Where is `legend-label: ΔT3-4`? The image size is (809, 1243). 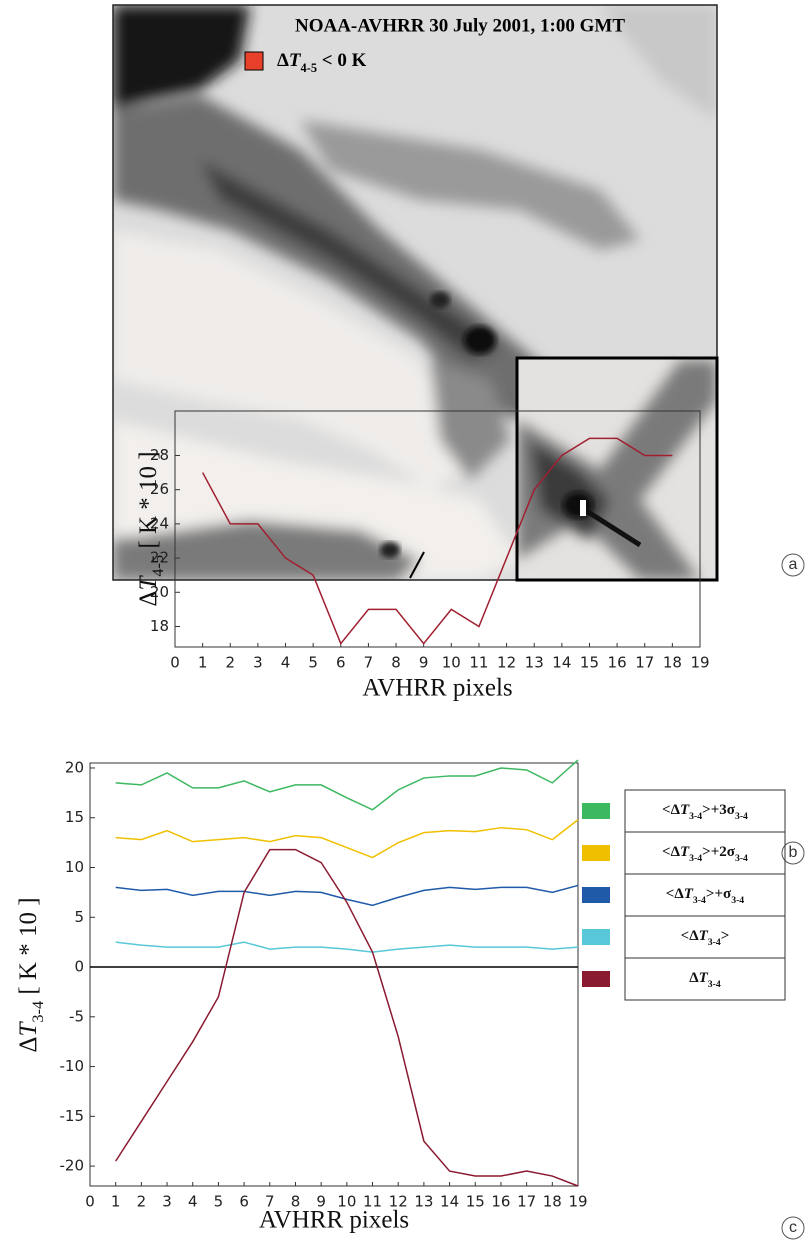 legend-label: ΔT3-4 is located at coordinates (705, 979).